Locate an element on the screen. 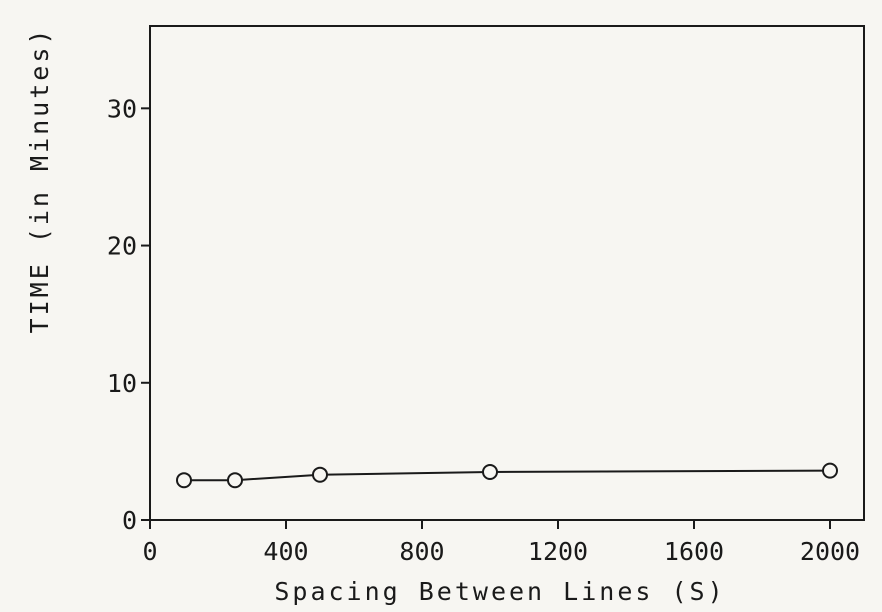  x-tick-label: 800 is located at coordinates (421, 551).